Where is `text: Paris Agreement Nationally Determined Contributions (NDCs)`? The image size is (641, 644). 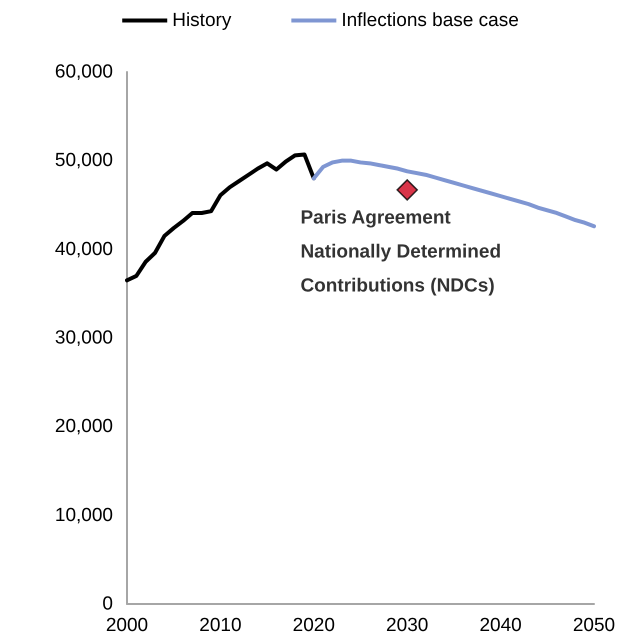 text: Paris Agreement Nationally Determined Contributions (NDCs) is located at coordinates (403, 252).